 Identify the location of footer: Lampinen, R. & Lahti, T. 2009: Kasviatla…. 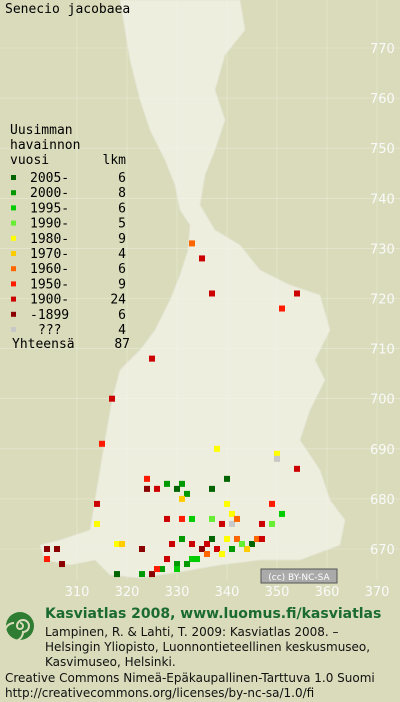
(190, 662).